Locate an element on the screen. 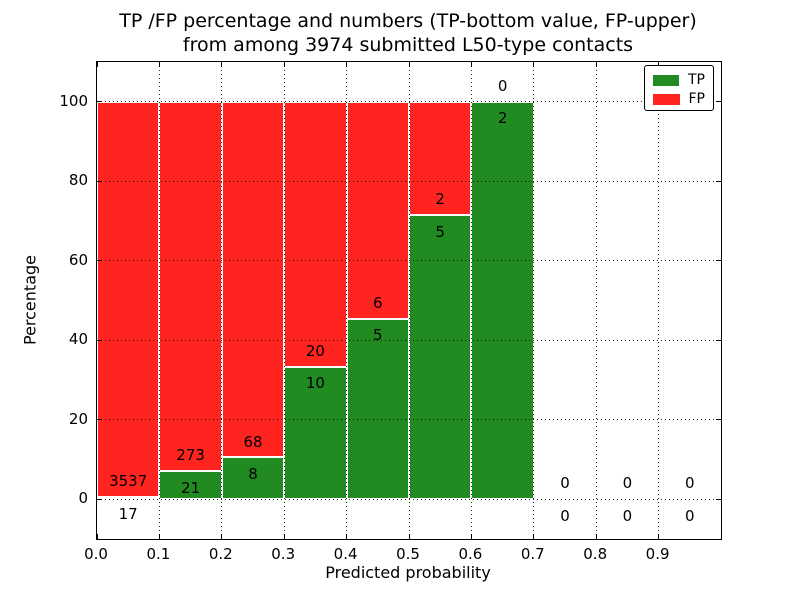 This screenshot has height=600, width=800. fp-legend-label: FP is located at coordinates (697, 99).